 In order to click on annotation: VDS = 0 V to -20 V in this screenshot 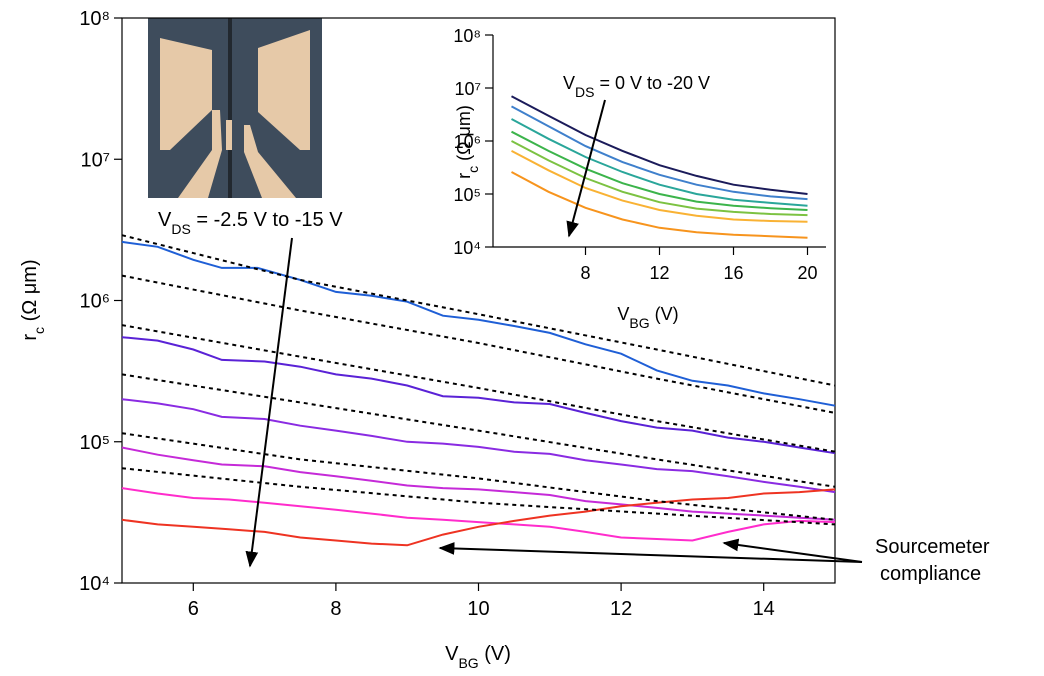, I will do `click(636, 86)`.